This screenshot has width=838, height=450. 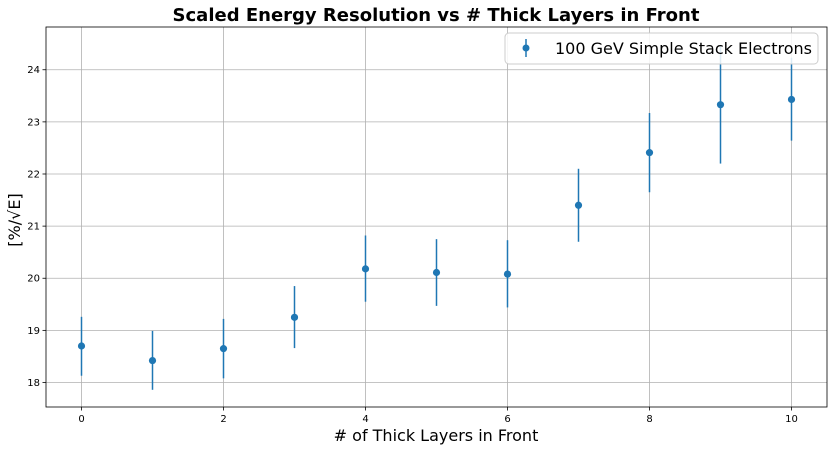 I want to click on y-tick-label: 19, so click(x=33, y=331).